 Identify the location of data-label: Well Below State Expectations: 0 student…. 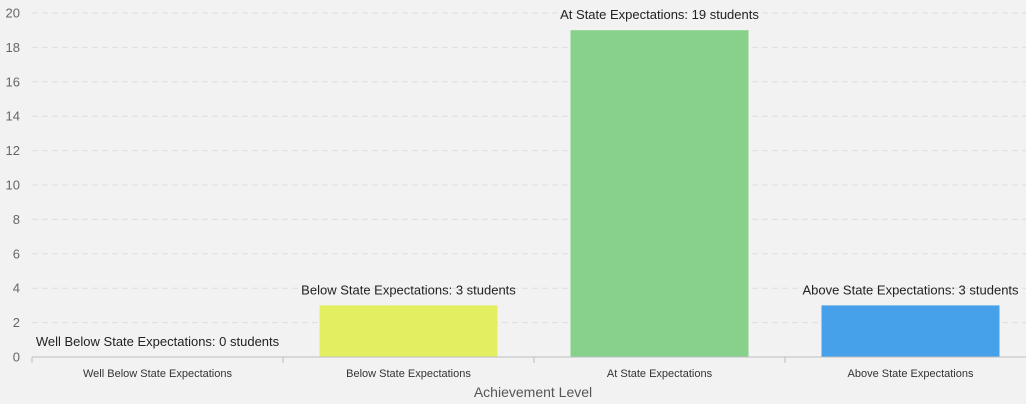
(158, 341).